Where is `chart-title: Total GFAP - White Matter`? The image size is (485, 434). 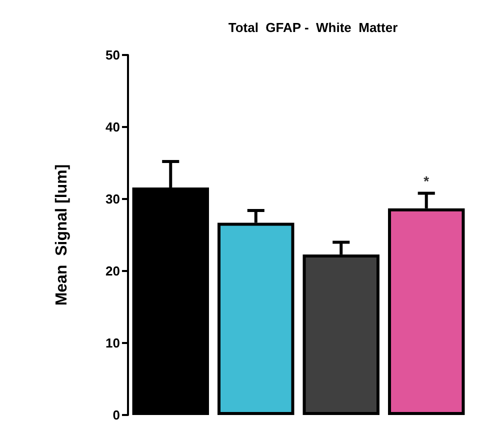 chart-title: Total GFAP - White Matter is located at coordinates (313, 27).